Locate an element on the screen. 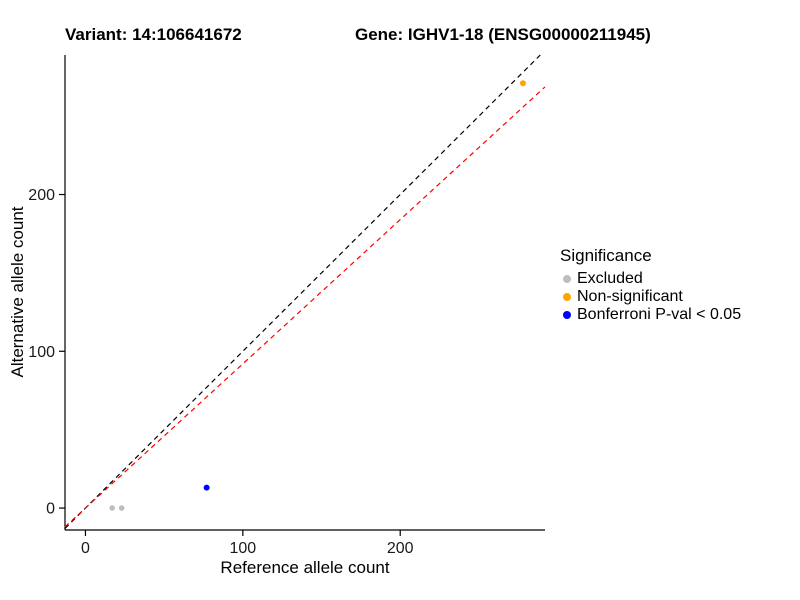  legend-entry-label: Excluded is located at coordinates (610, 278).